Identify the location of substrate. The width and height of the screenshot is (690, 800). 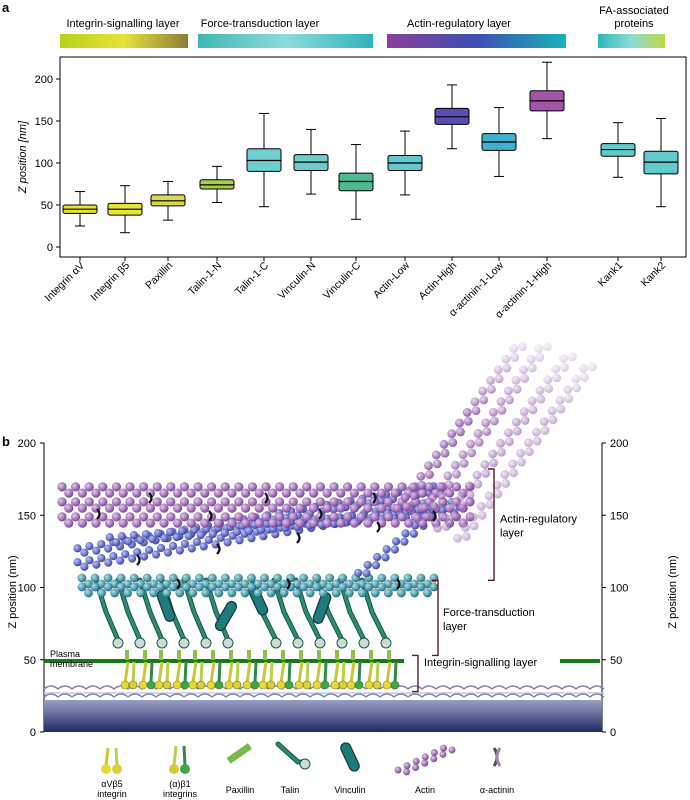
(323, 716).